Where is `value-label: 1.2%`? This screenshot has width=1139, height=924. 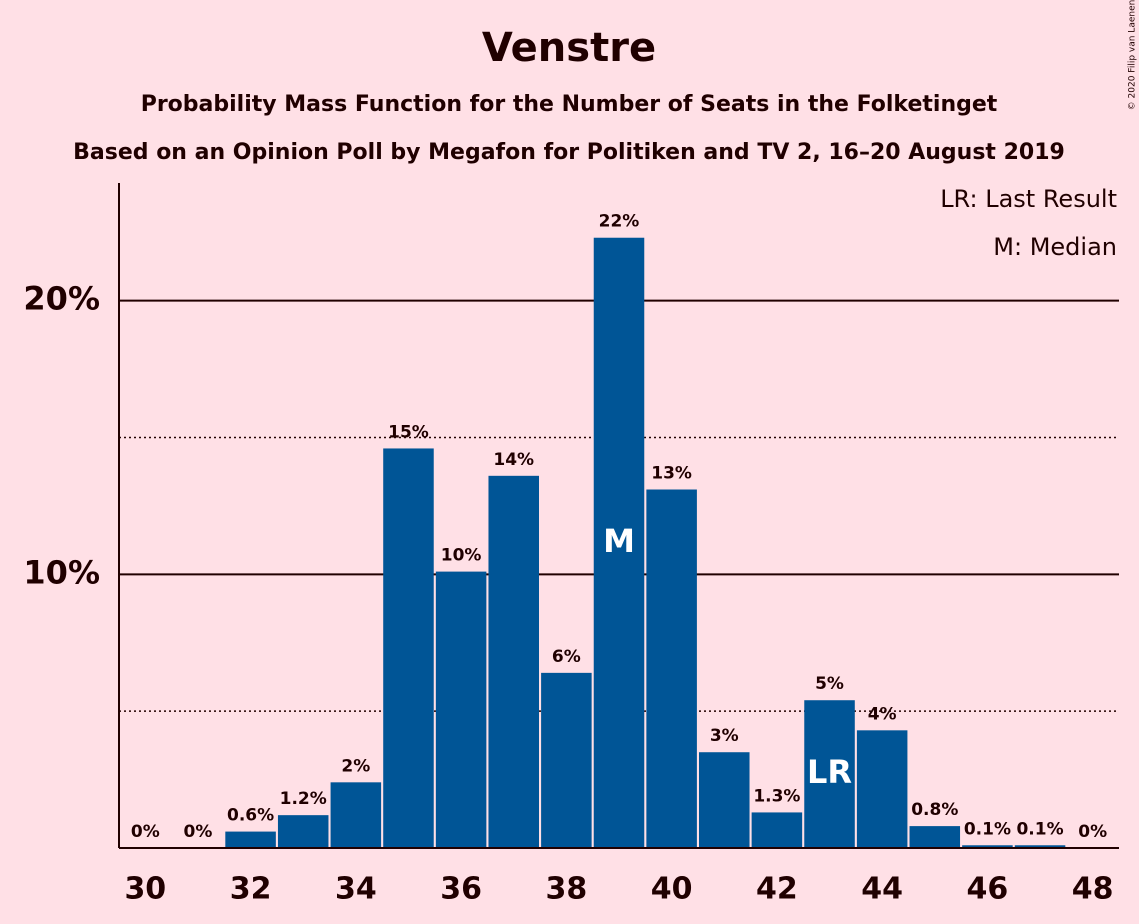 value-label: 1.2% is located at coordinates (303, 799).